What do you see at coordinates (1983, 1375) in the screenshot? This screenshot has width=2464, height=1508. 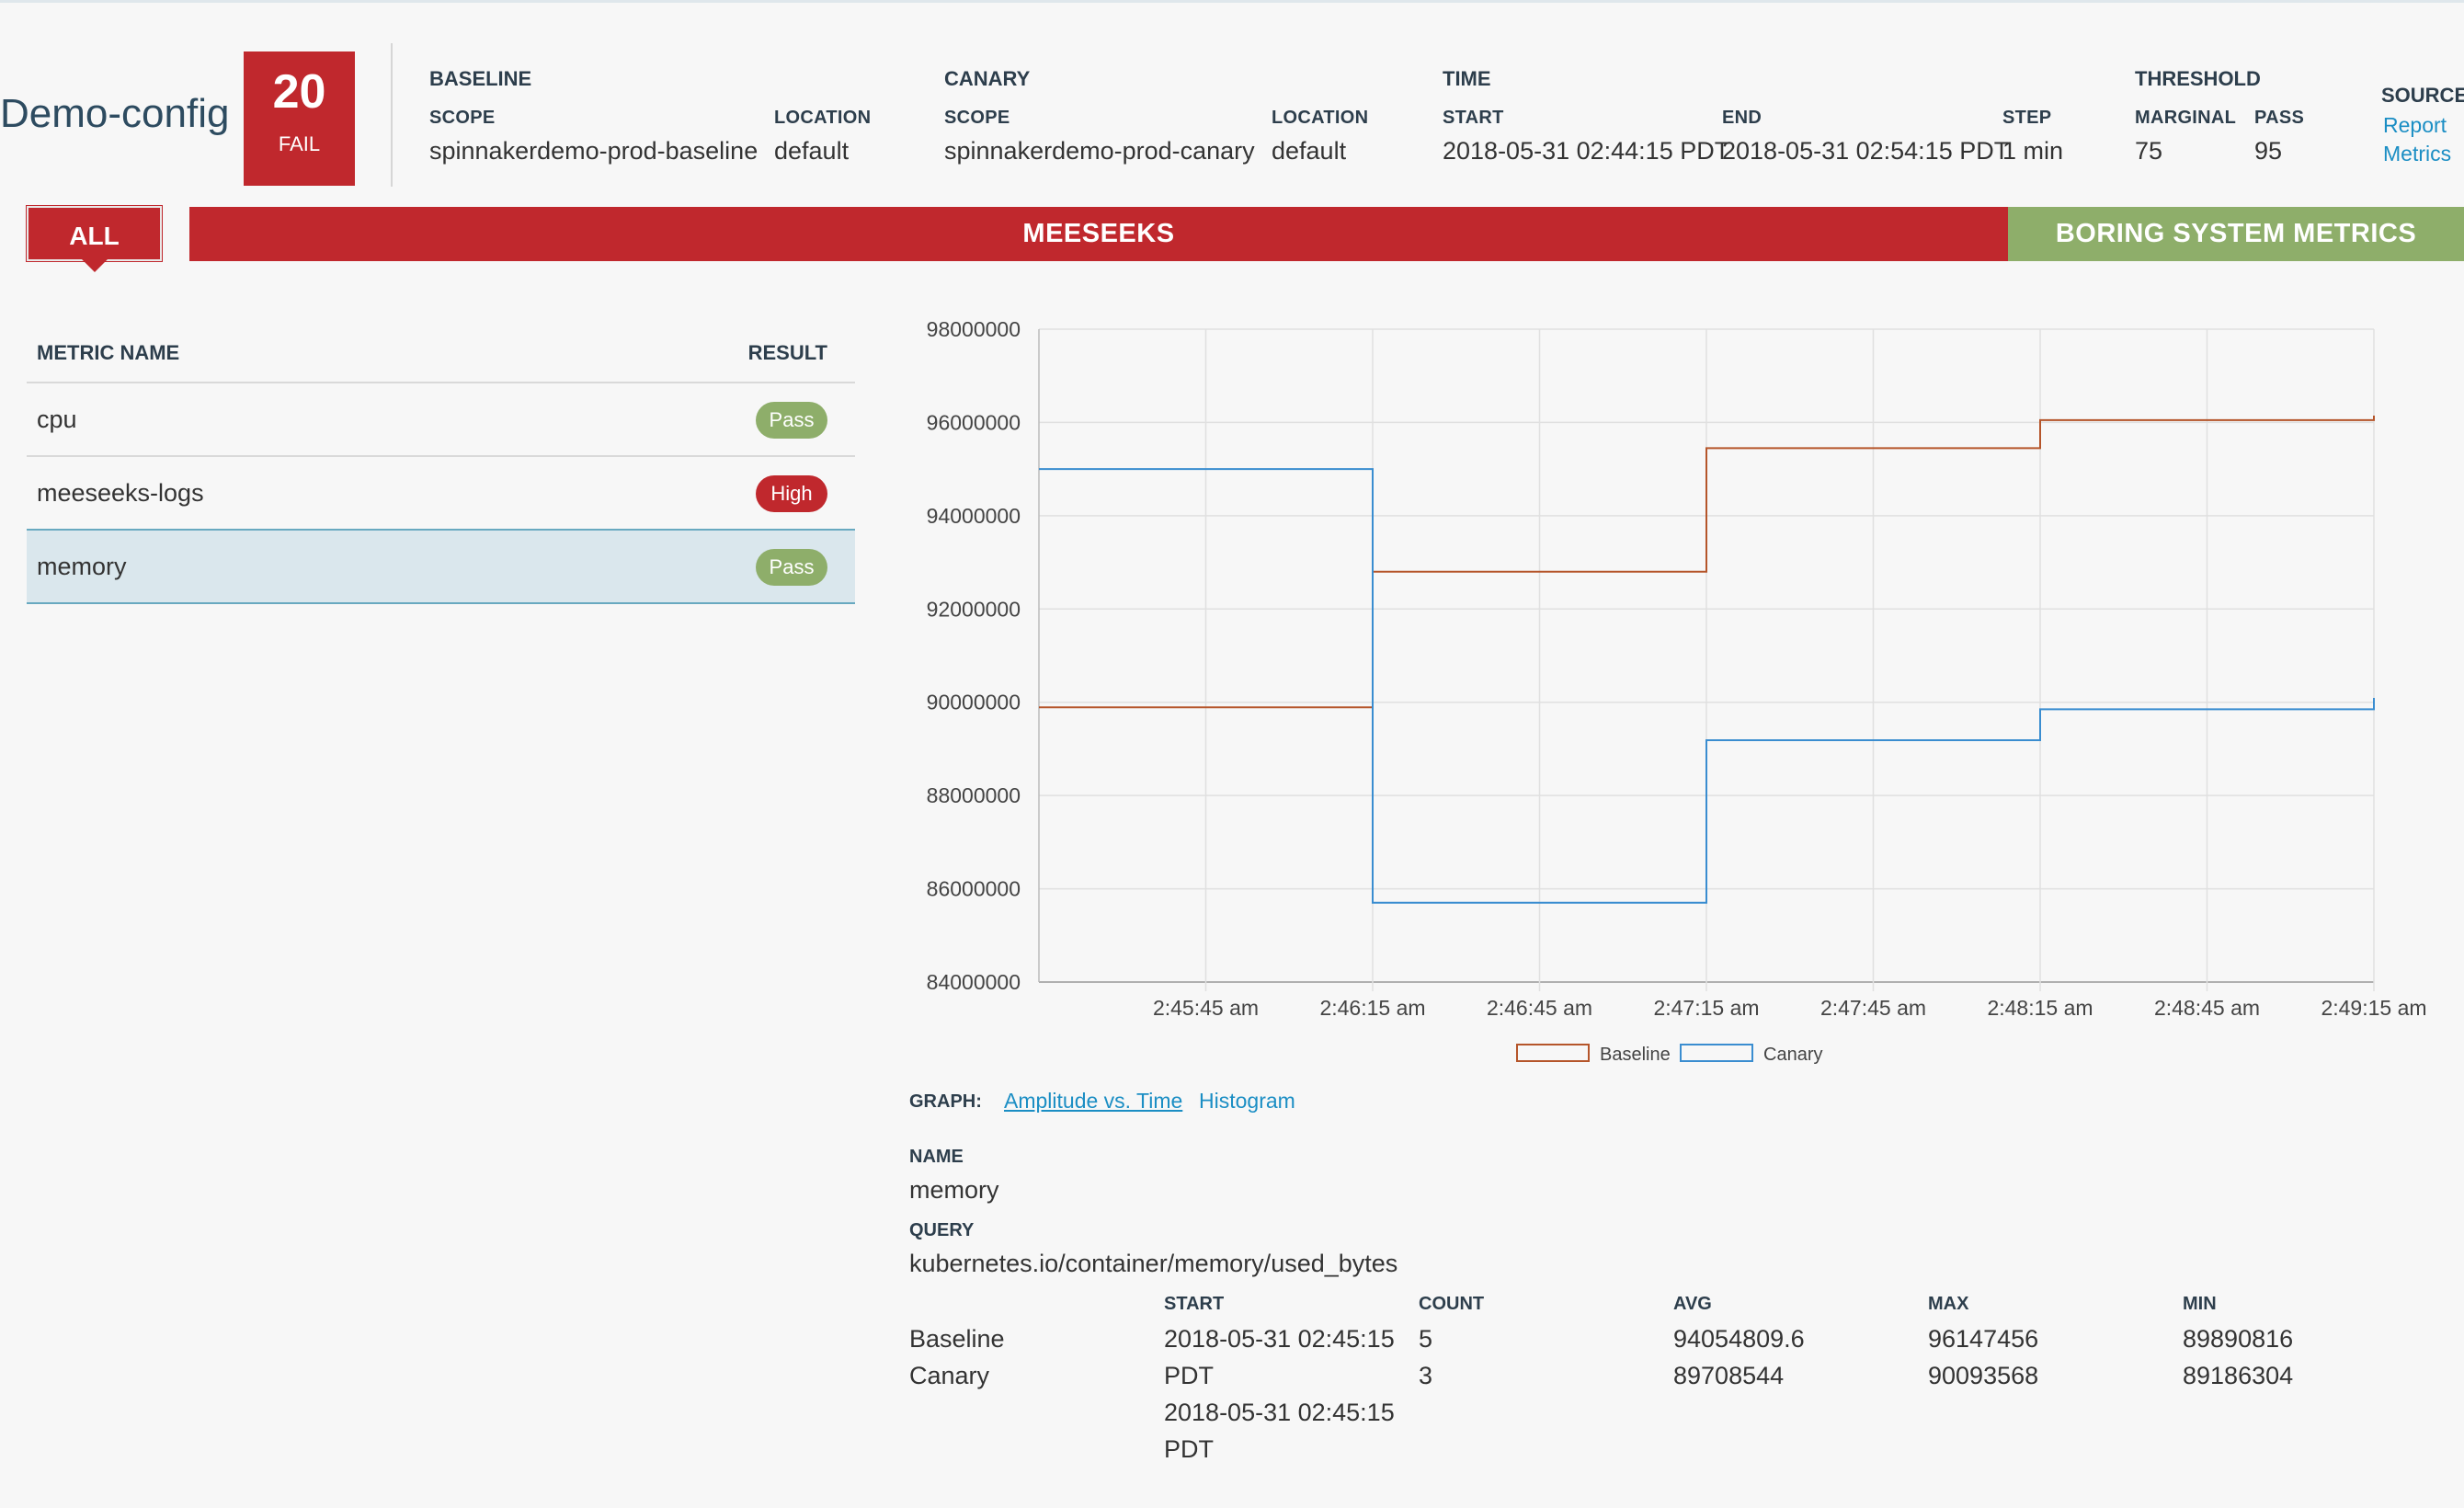 I see `stats-canary-max: 90093568` at bounding box center [1983, 1375].